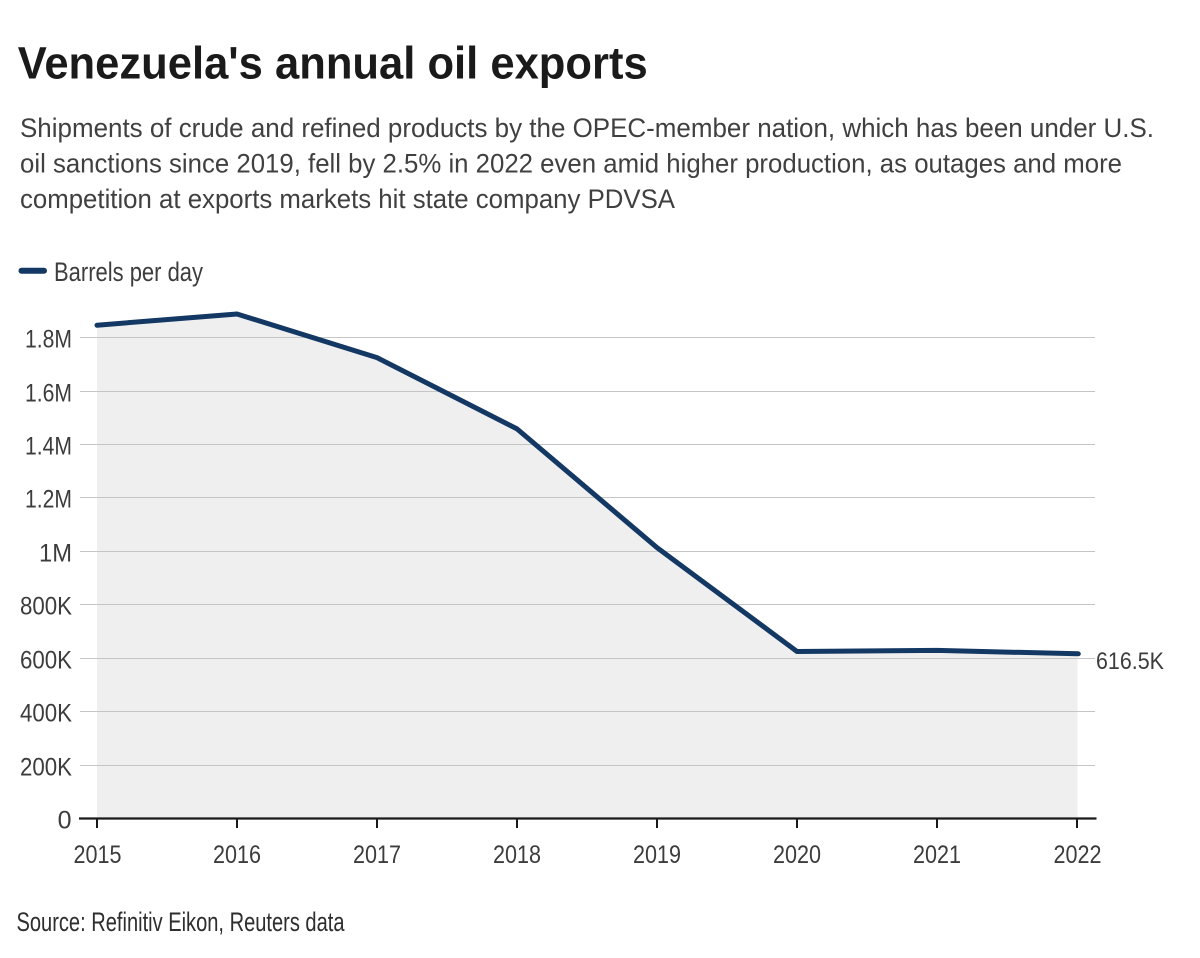 This screenshot has height=958, width=1200. I want to click on svg-text: 400K, so click(46, 714).